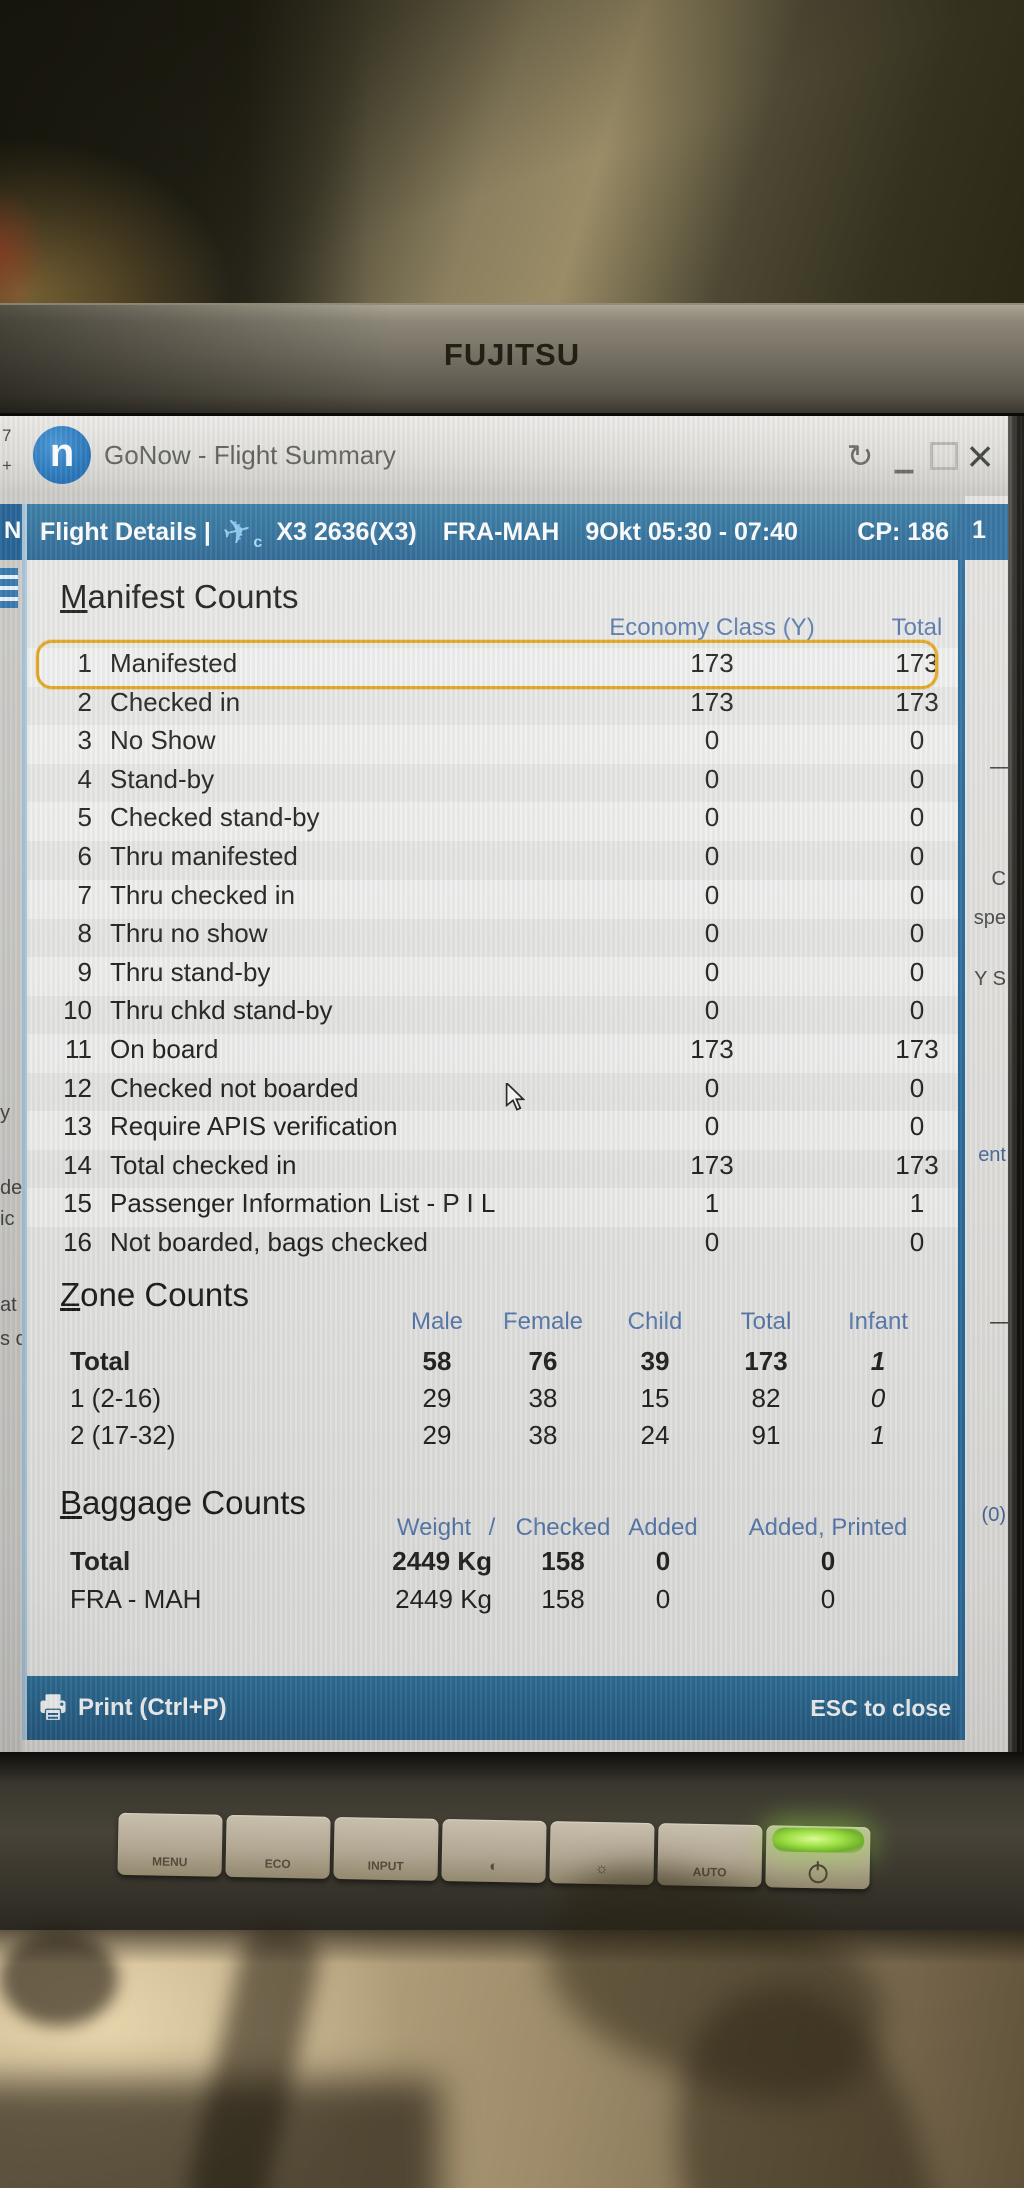 The image size is (1024, 2188). Describe the element at coordinates (84, 894) in the screenshot. I see `row-number: 7` at that location.